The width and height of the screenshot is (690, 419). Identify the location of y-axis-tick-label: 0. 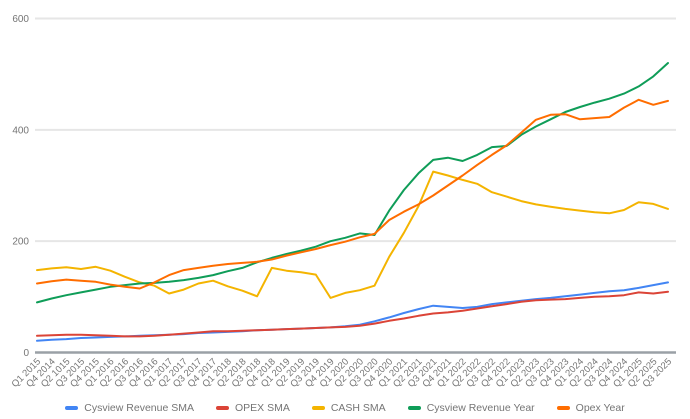
(26, 353).